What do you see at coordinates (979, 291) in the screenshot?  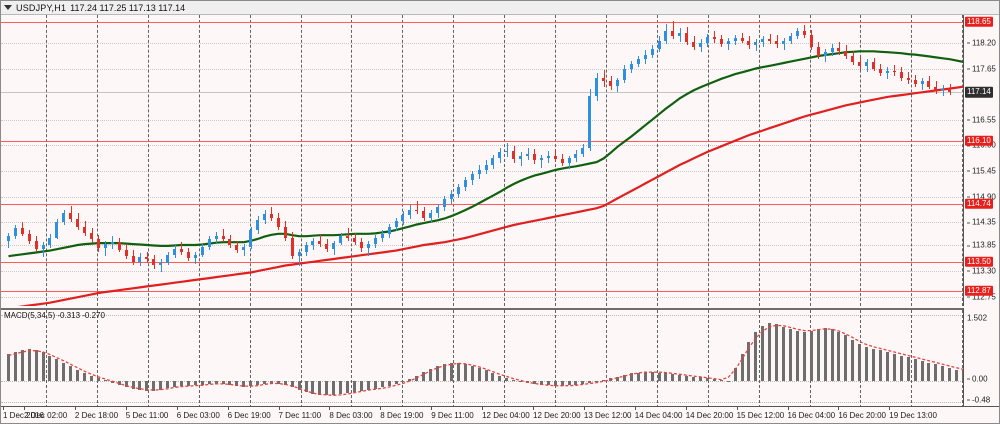 I see `price-level-badge: 112.87` at bounding box center [979, 291].